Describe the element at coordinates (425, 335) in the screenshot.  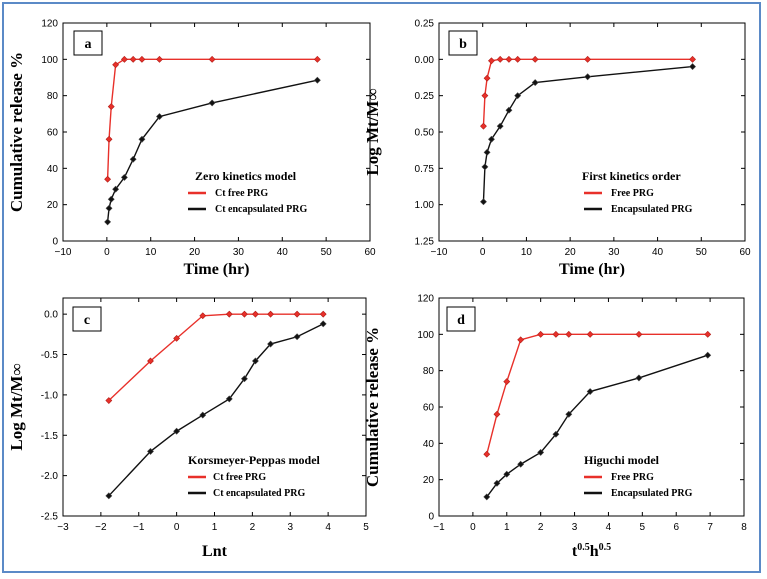
I see `y-tick-label: 100` at that location.